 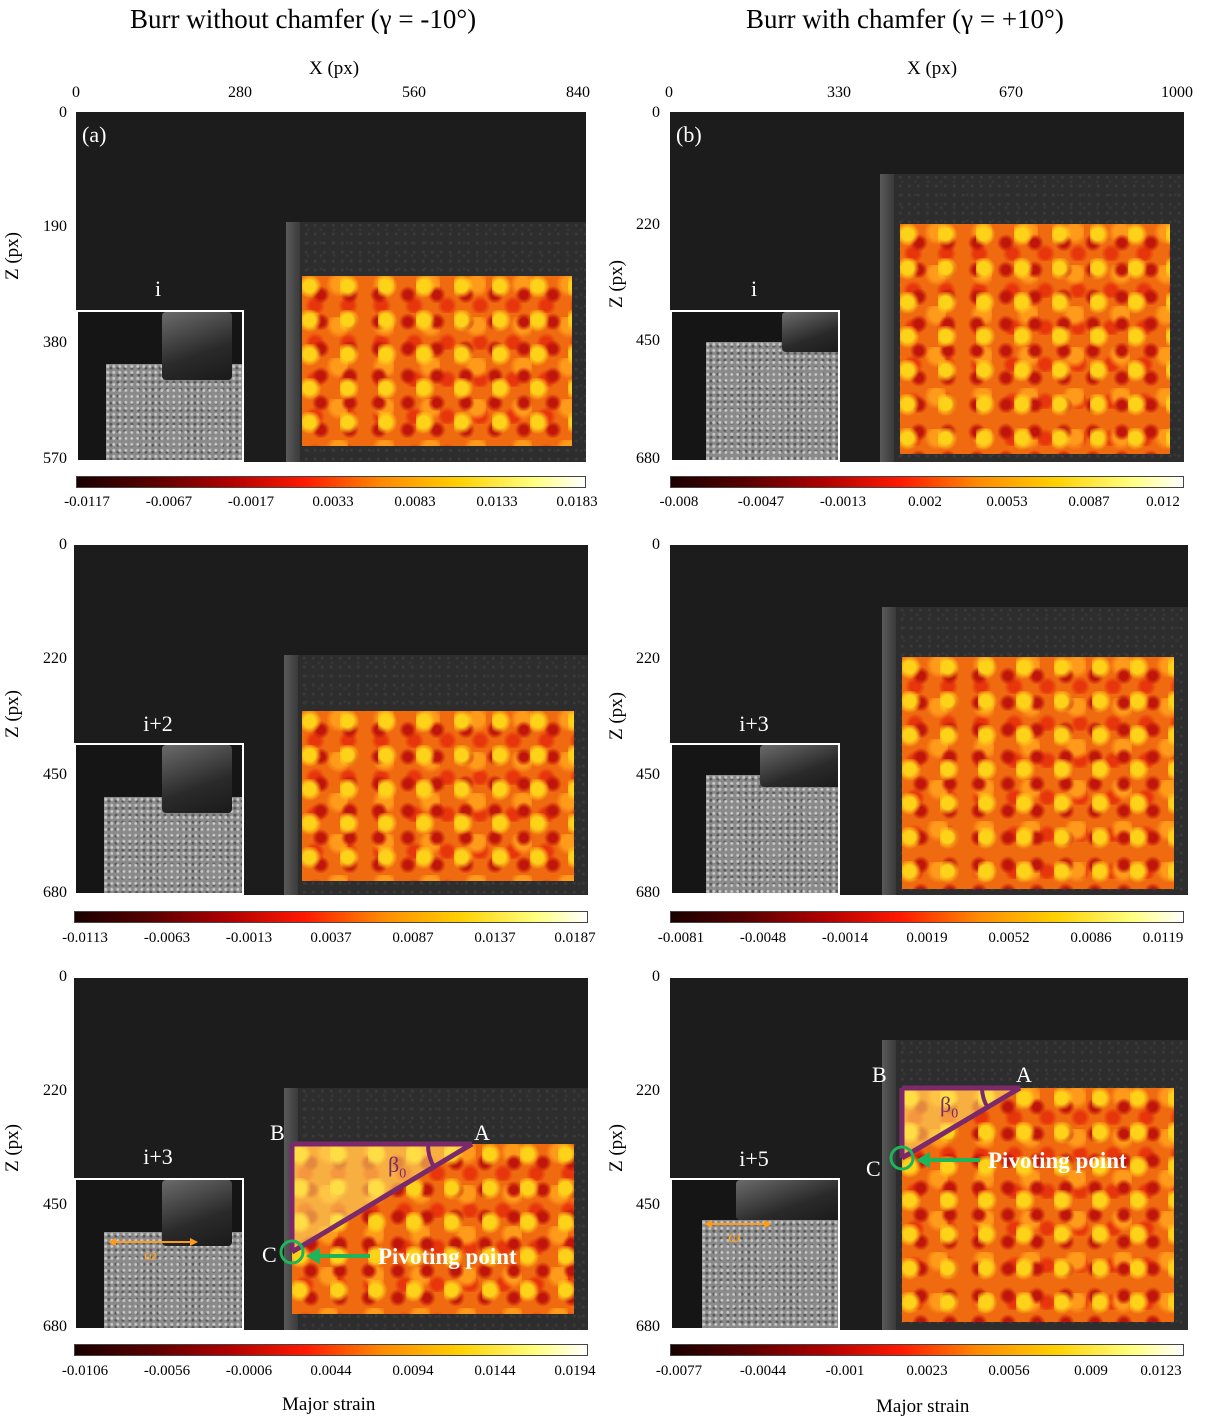 What do you see at coordinates (331, 1371) in the screenshot?
I see `colorbar-tick: 0.0044` at bounding box center [331, 1371].